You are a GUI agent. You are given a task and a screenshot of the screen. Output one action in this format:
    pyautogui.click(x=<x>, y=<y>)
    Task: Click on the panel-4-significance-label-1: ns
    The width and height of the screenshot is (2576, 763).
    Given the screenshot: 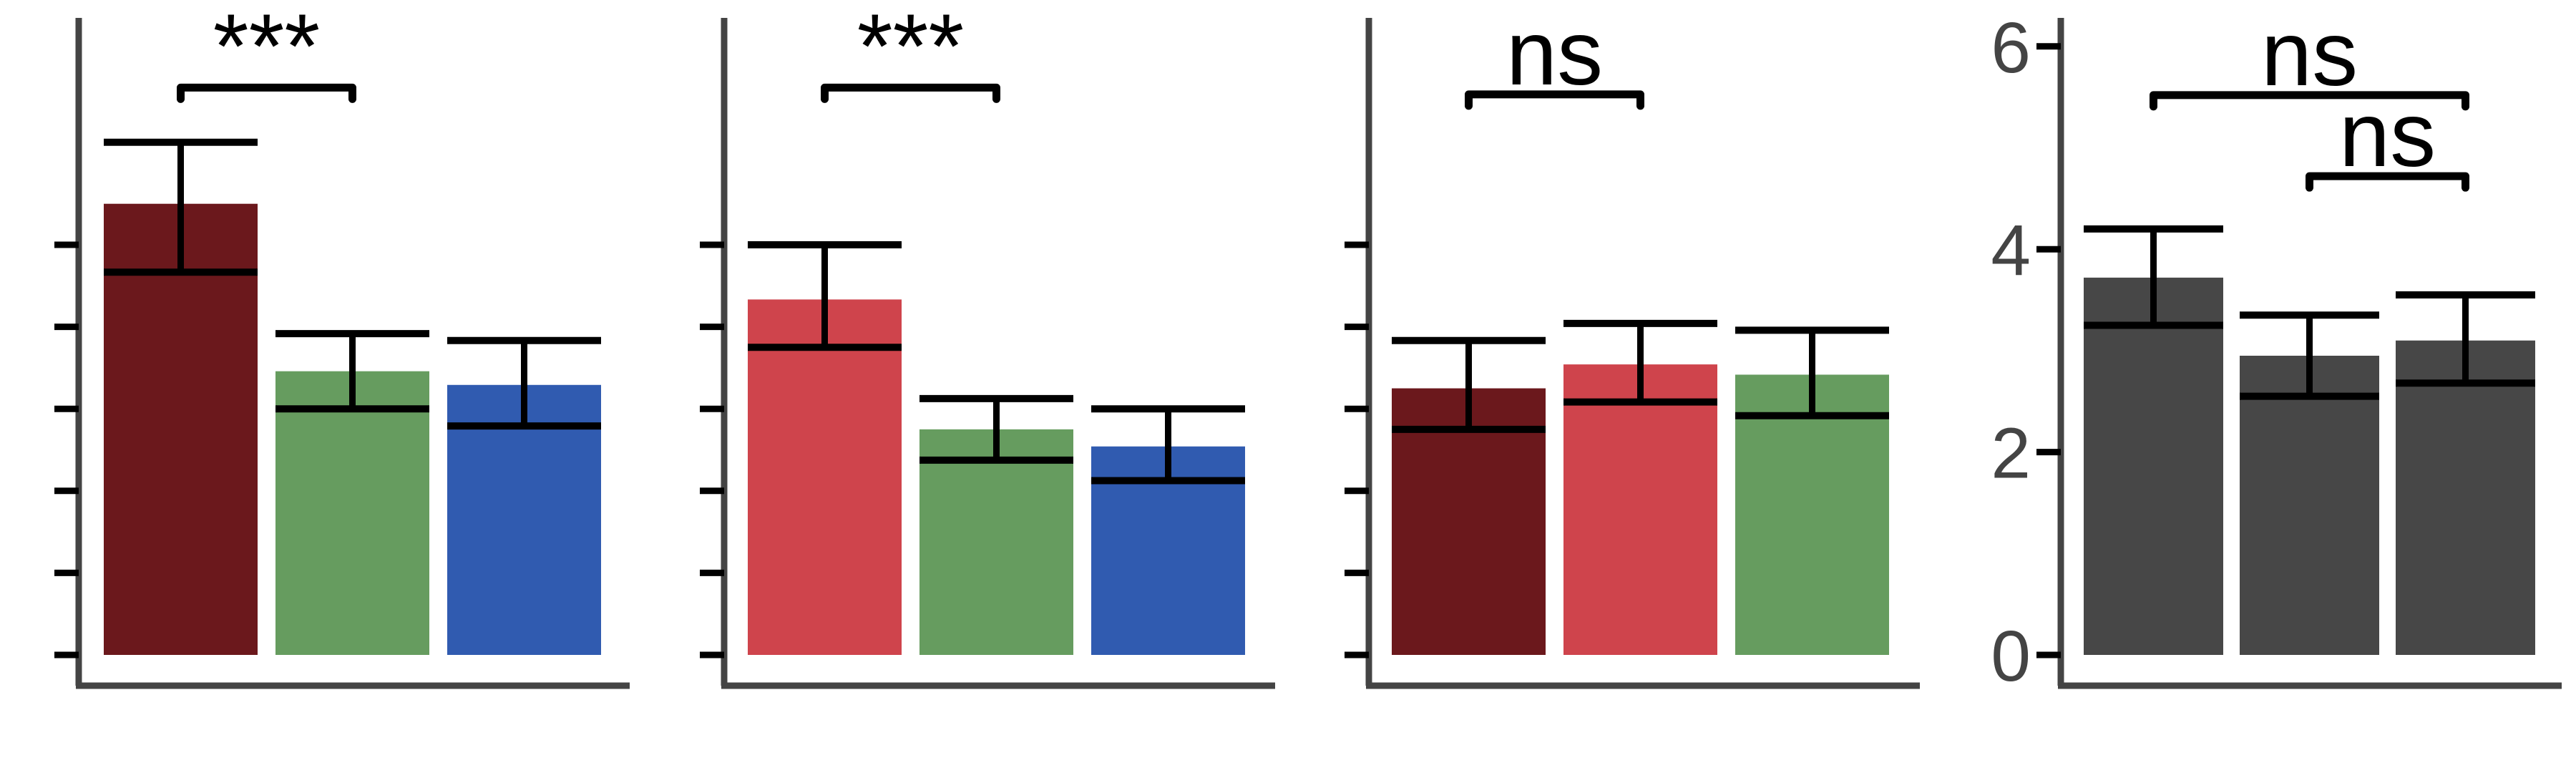 What is the action you would take?
    pyautogui.click(x=2309, y=54)
    